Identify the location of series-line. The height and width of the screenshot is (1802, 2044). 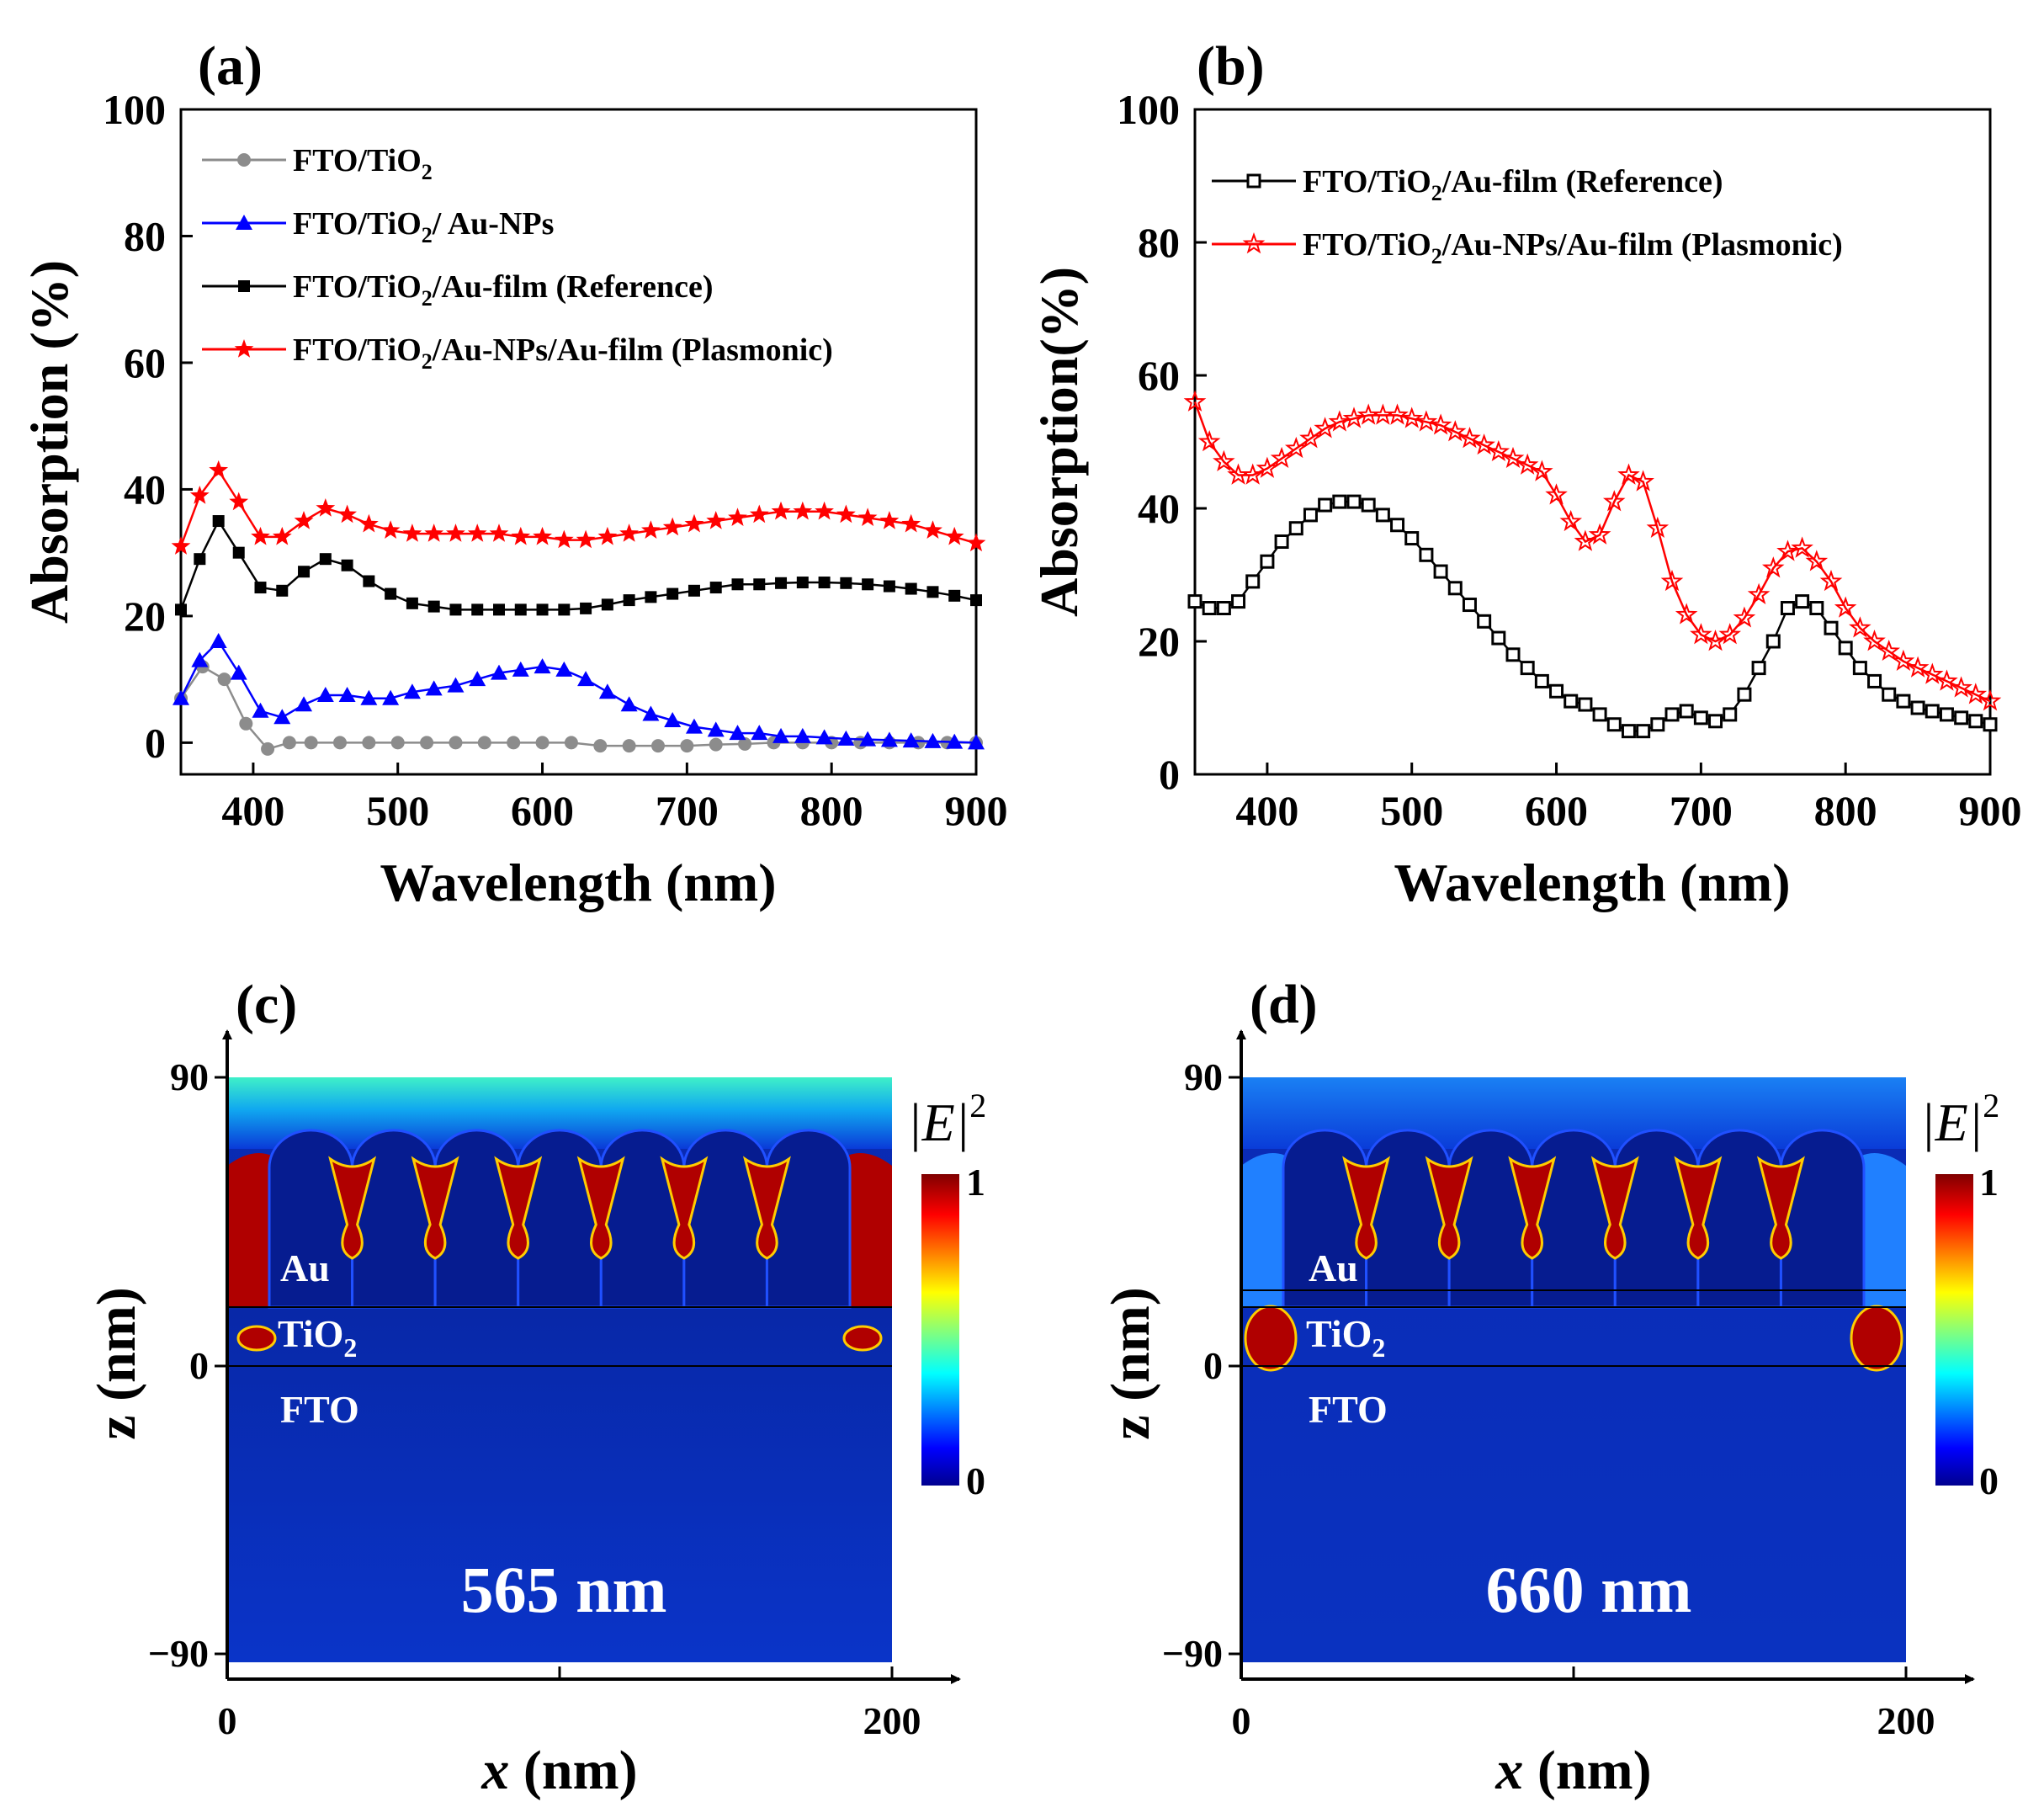
(1592, 616).